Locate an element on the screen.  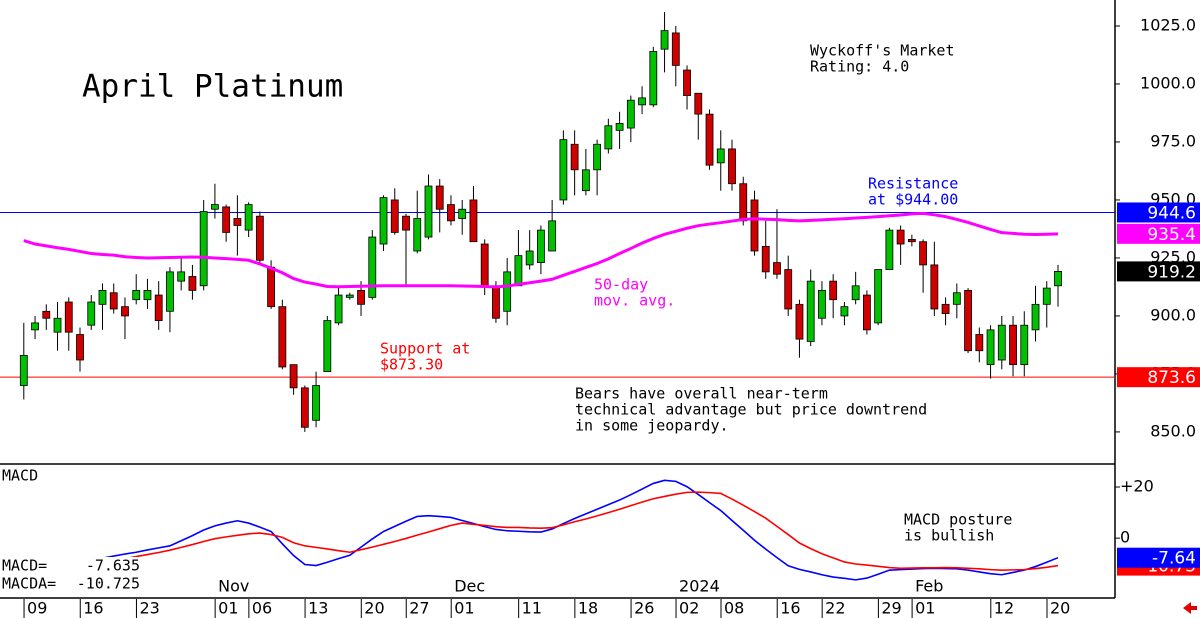
x-tick-label: 16 is located at coordinates (790, 608).